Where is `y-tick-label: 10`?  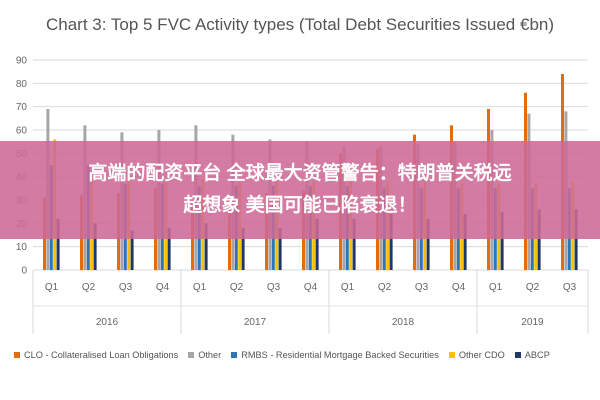 y-tick-label: 10 is located at coordinates (22, 247).